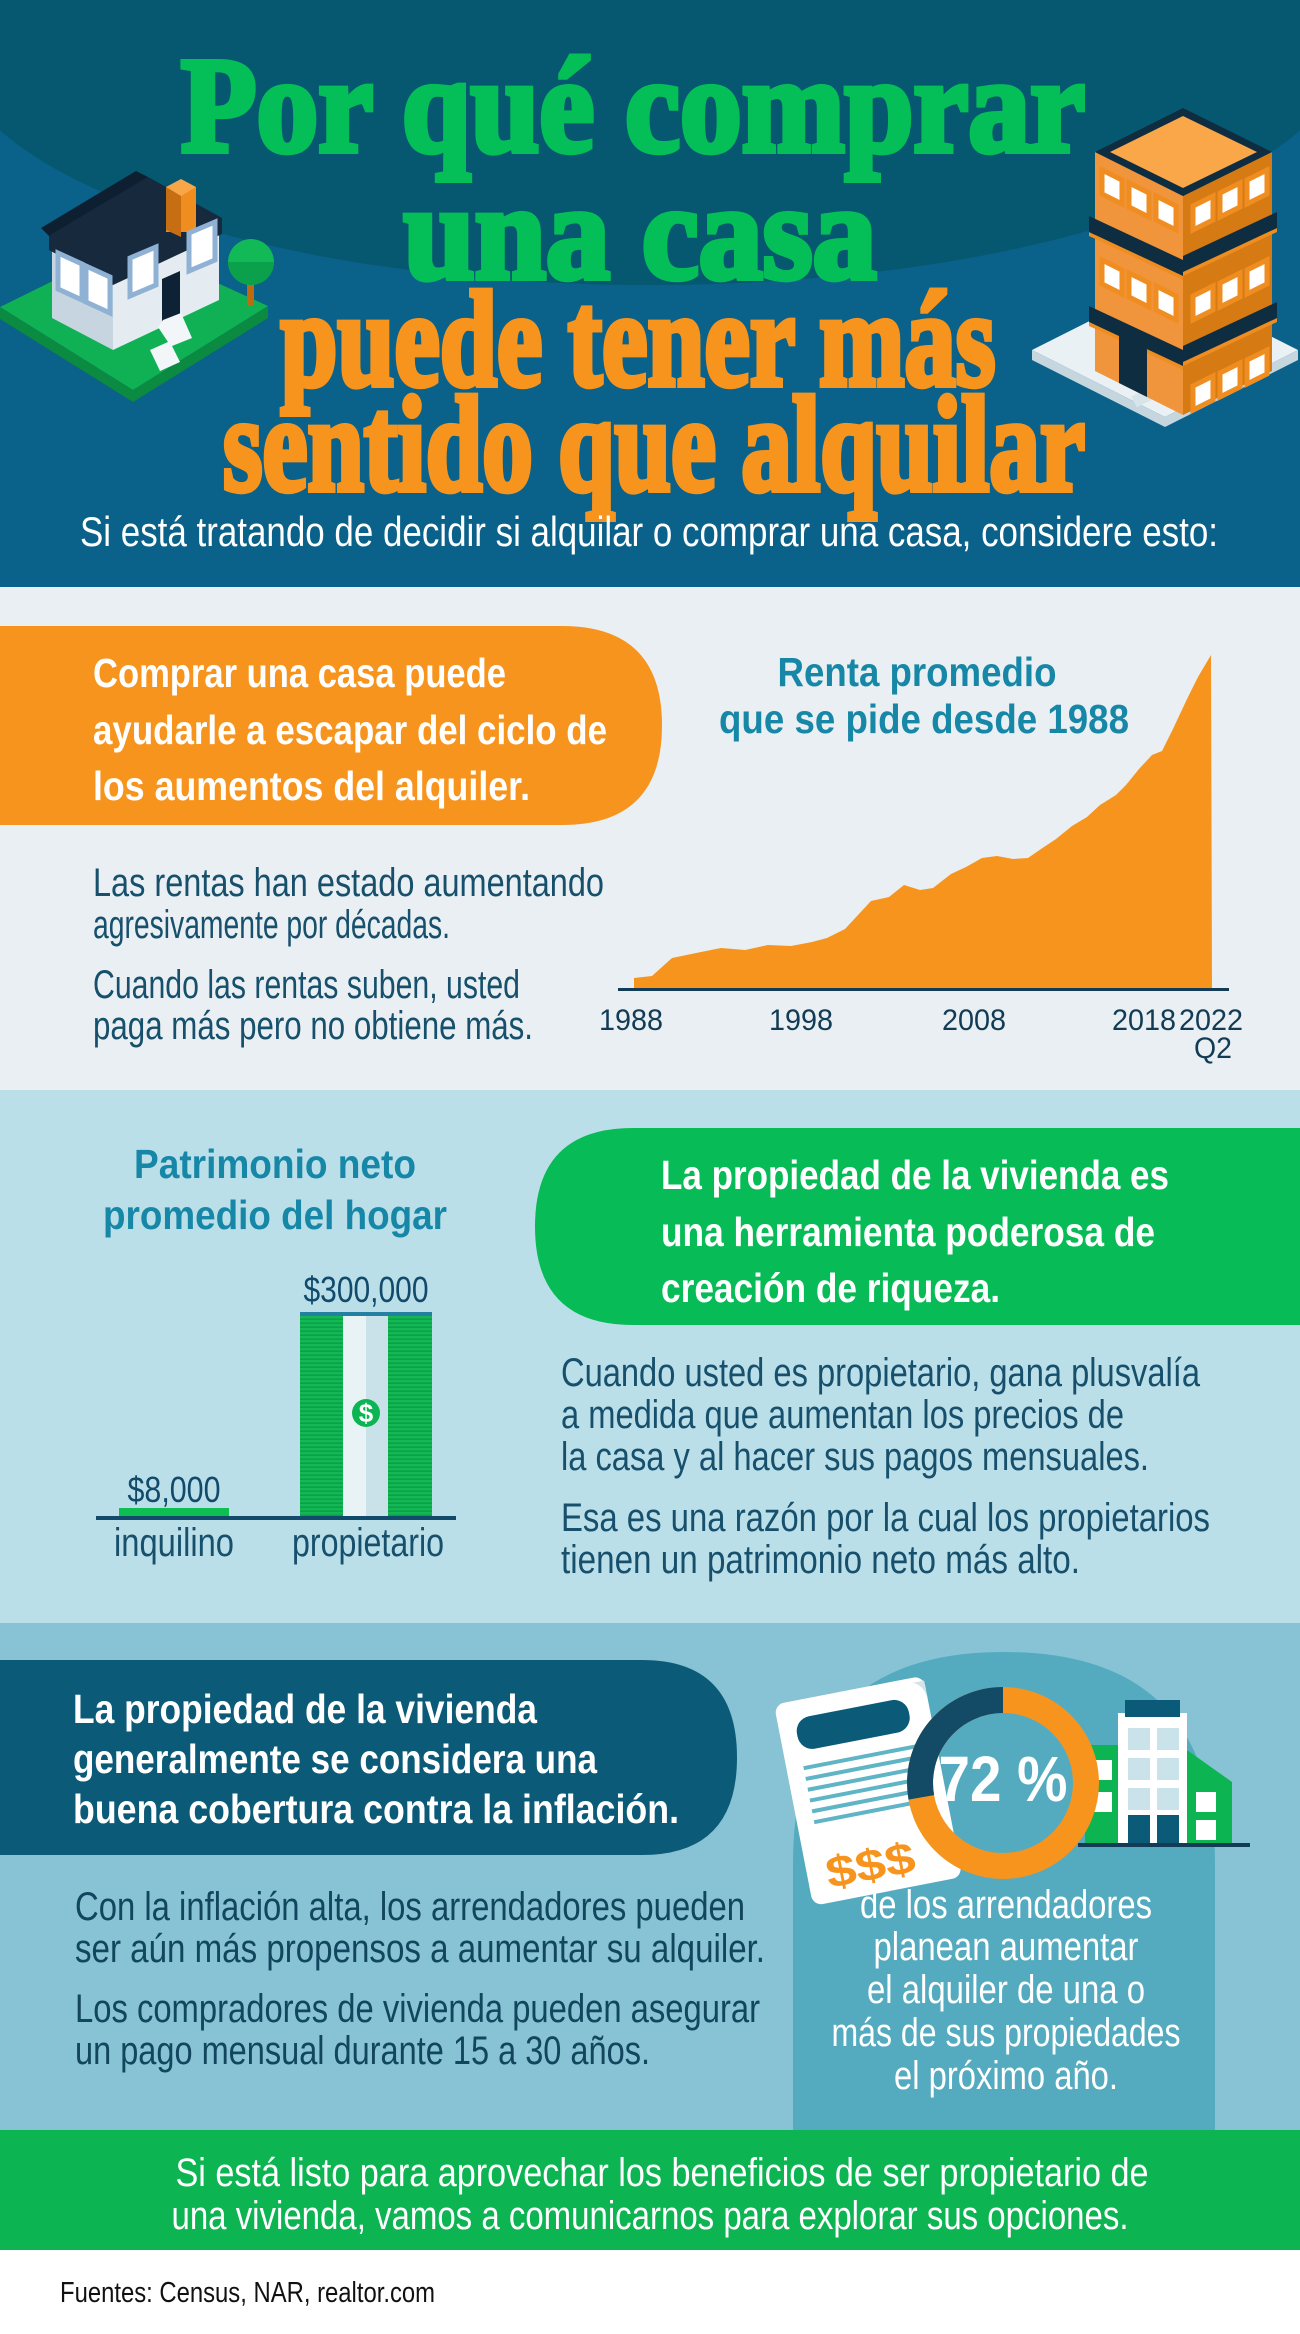 This screenshot has height=2334, width=1300. What do you see at coordinates (633, 106) in the screenshot?
I see `svg-text: Por qué comprar` at bounding box center [633, 106].